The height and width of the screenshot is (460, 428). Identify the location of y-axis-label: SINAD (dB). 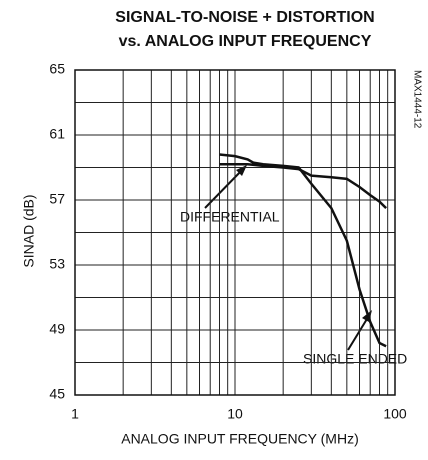
(29, 230).